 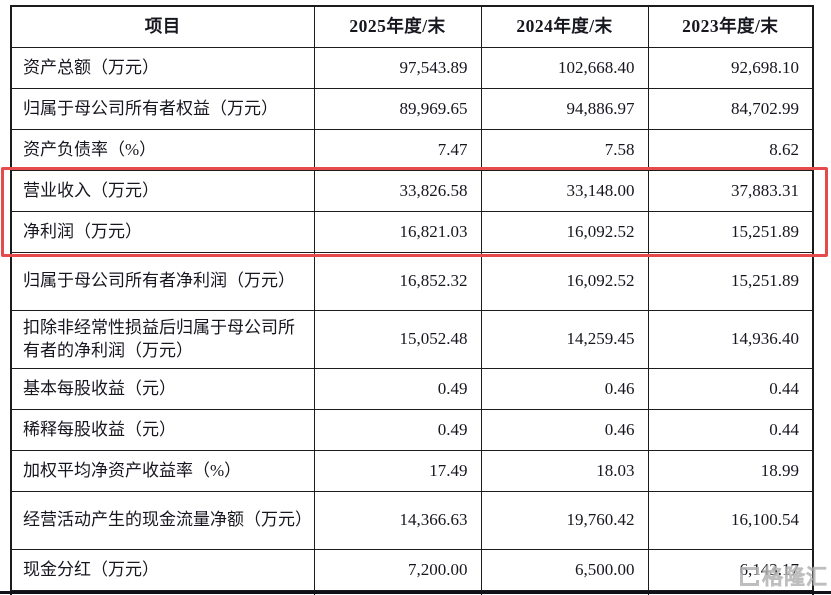 I want to click on column-header: 项目, so click(x=162, y=26).